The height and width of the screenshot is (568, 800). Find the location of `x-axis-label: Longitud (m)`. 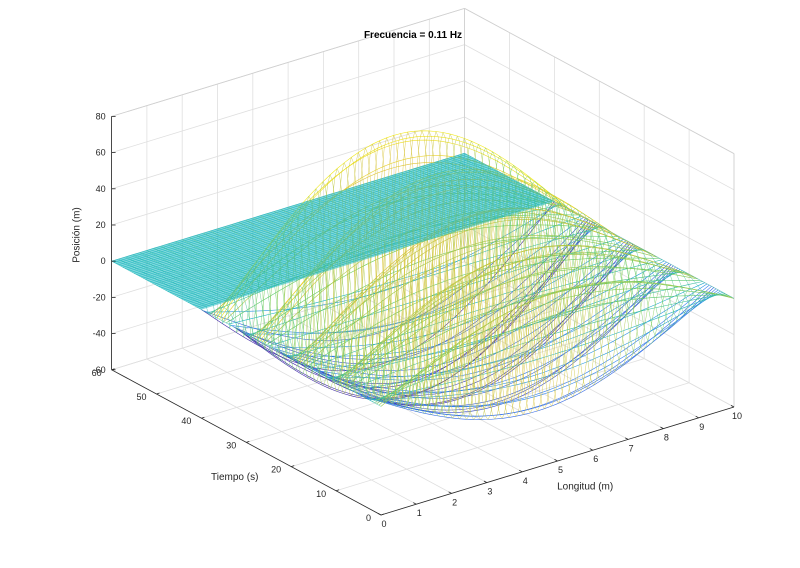

x-axis-label: Longitud (m) is located at coordinates (585, 487).